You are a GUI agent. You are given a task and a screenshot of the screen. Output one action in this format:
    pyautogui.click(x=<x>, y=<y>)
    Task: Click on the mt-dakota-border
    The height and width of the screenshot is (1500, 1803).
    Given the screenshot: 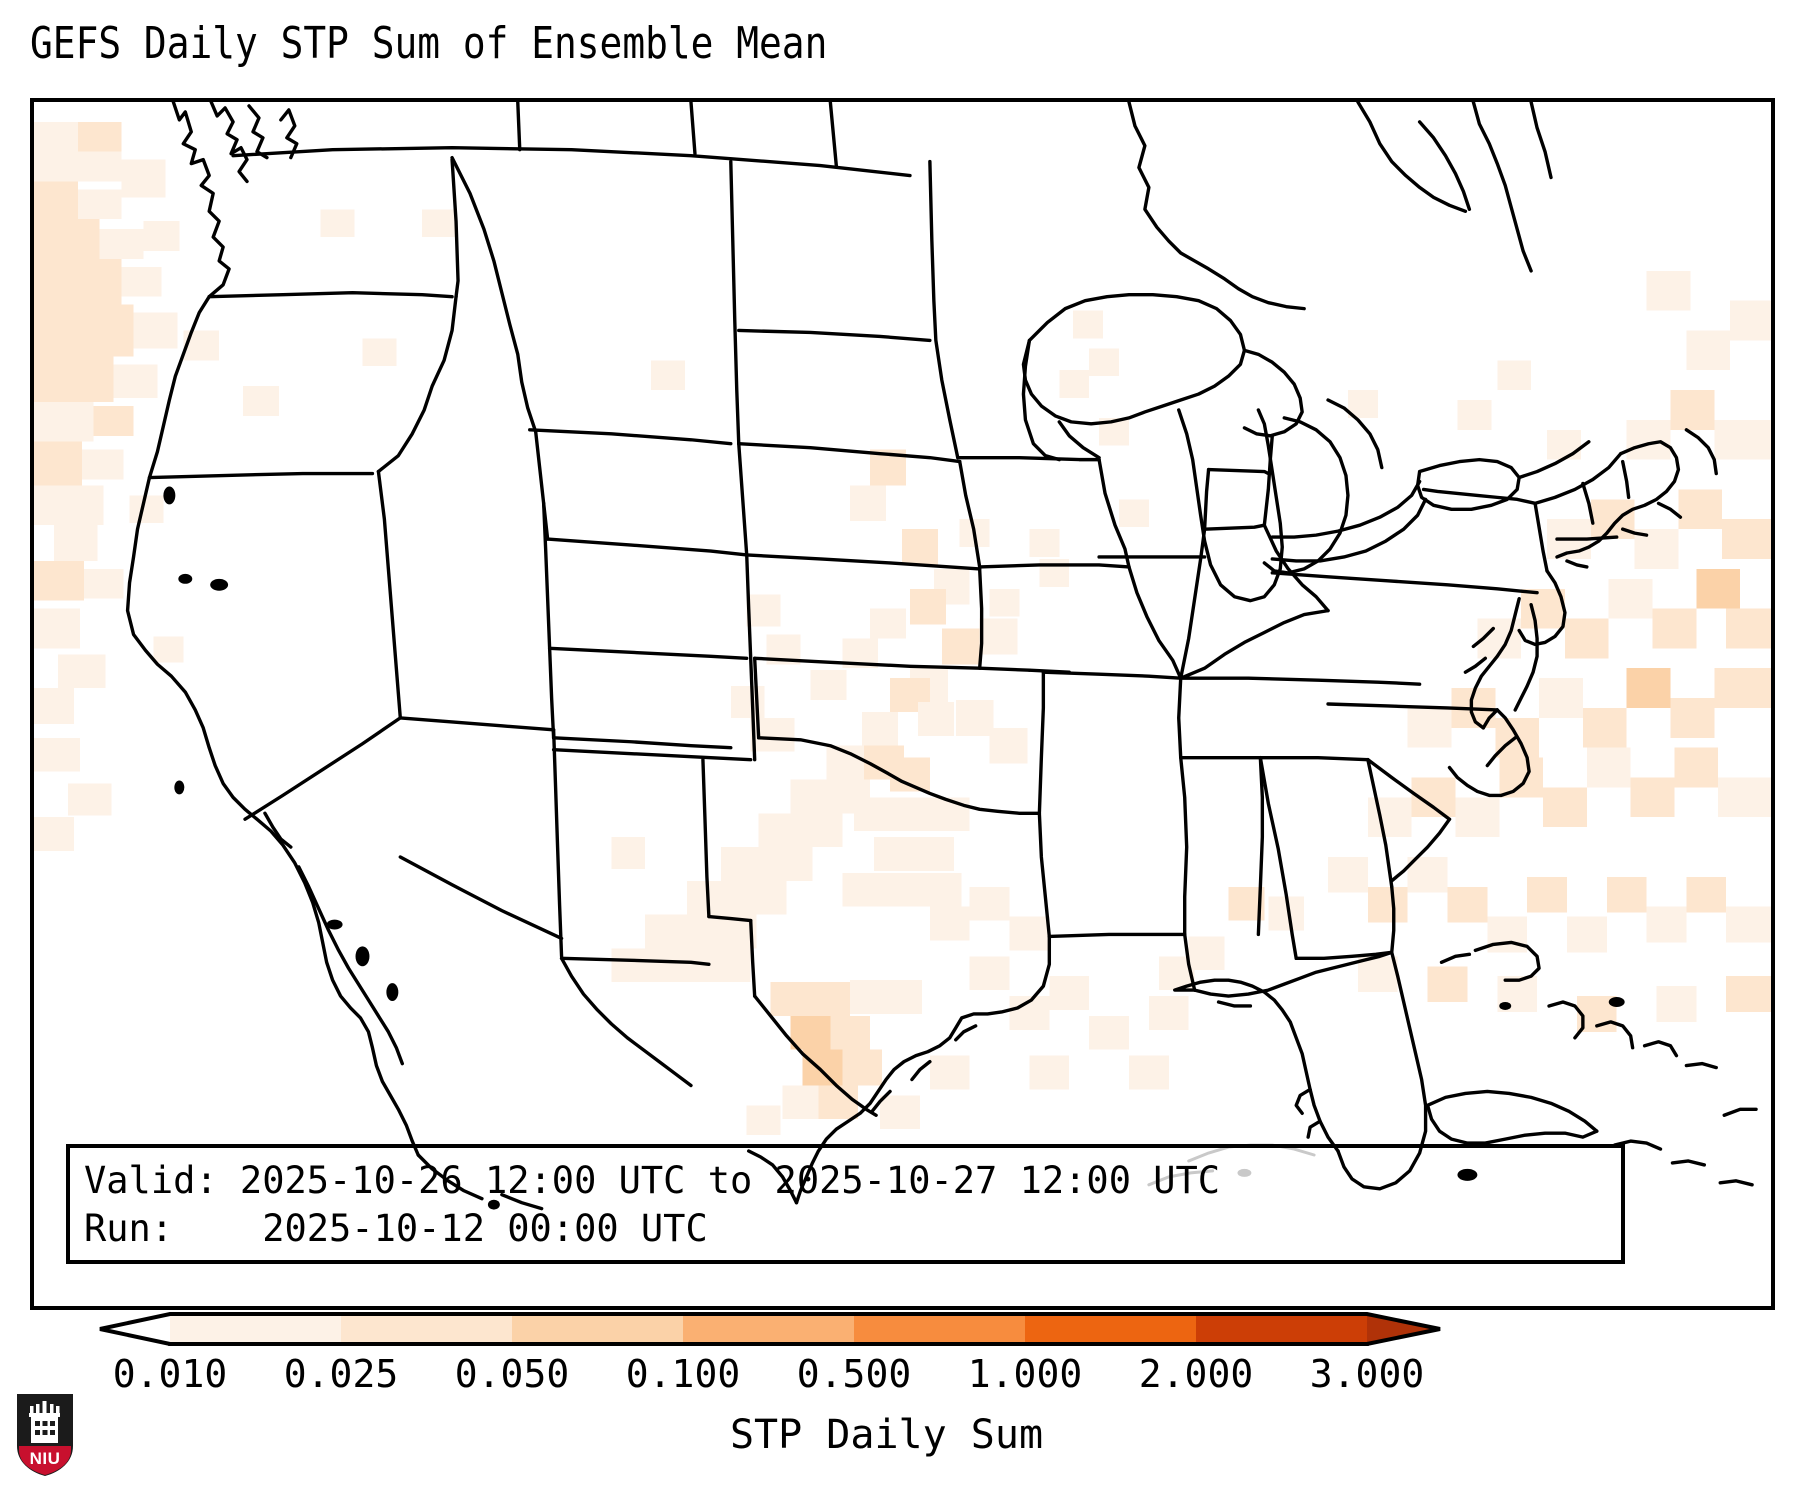 What is the action you would take?
    pyautogui.click(x=735, y=302)
    